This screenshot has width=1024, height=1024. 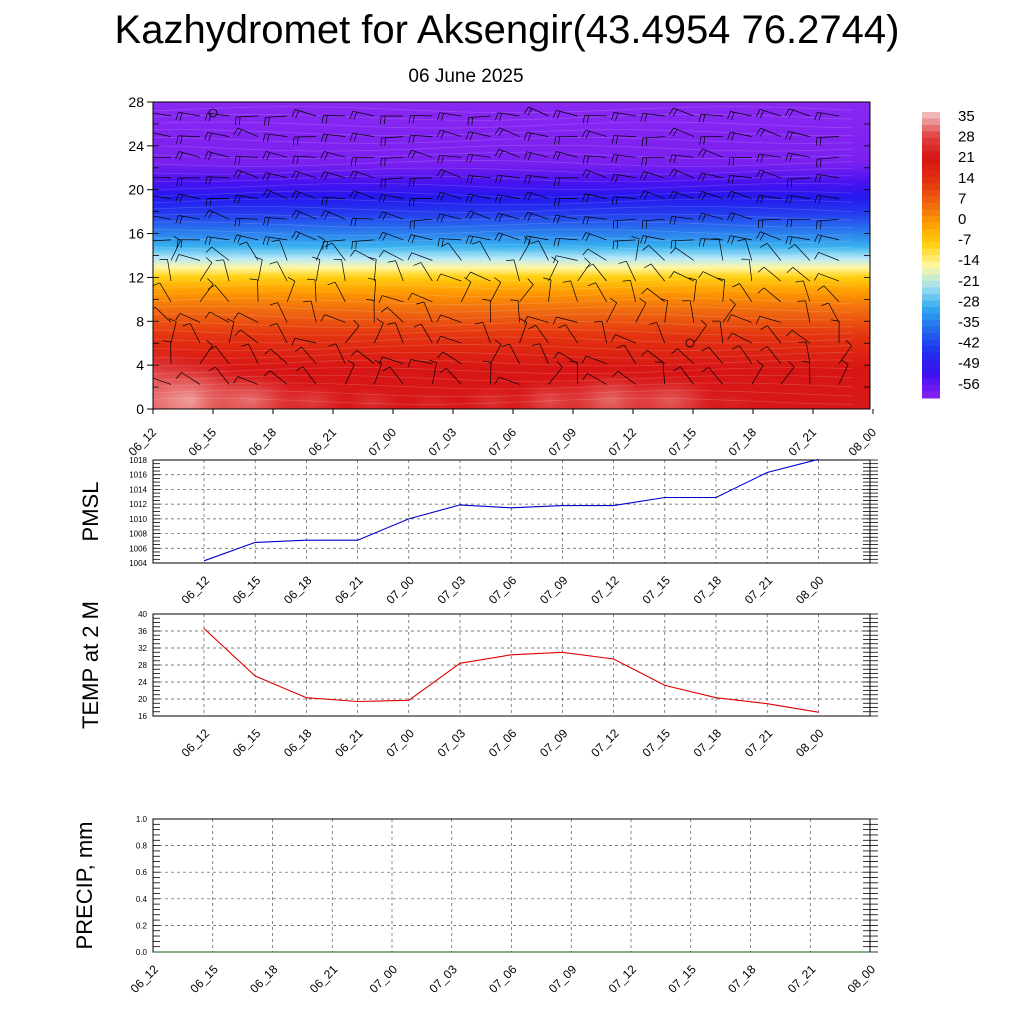 I want to click on heatmap-y-tick-label: 4, so click(x=140, y=365).